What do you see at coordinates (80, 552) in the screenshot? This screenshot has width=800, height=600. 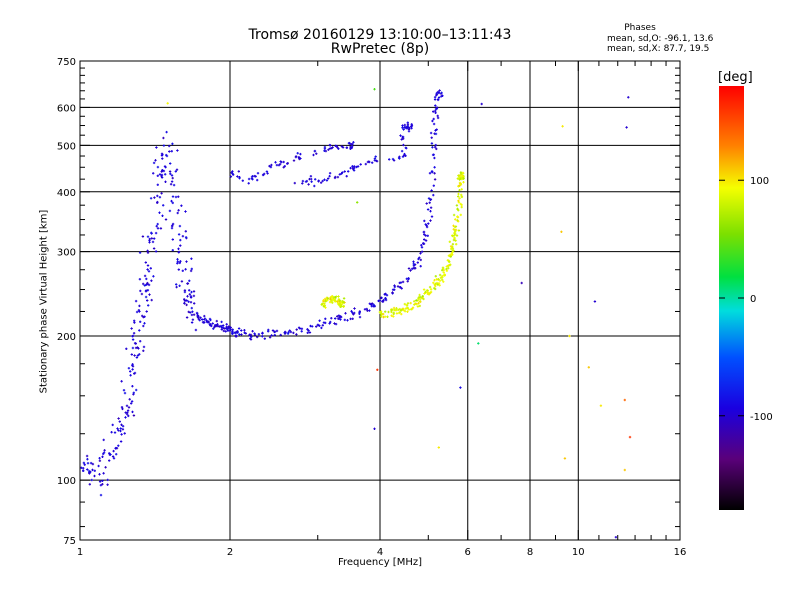 I see `x-tick-label: 1` at bounding box center [80, 552].